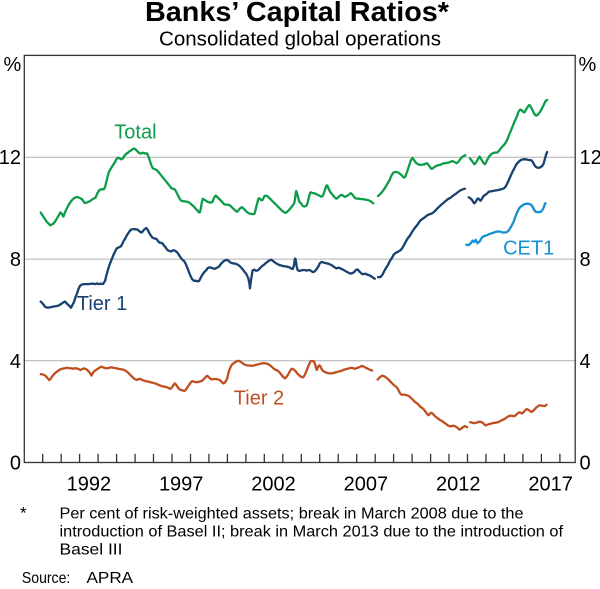 The image size is (600, 589). I want to click on svg-text: 2007, so click(366, 485).